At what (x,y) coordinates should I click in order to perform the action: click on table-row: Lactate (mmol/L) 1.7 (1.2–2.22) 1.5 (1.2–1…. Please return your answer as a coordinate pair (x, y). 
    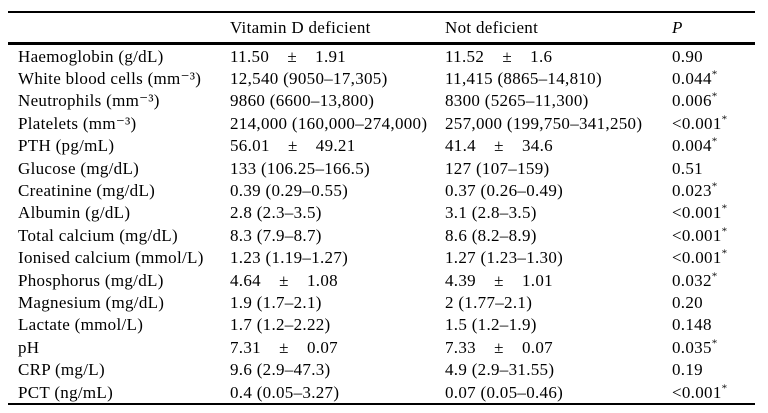
    Looking at the image, I should click on (381, 325).